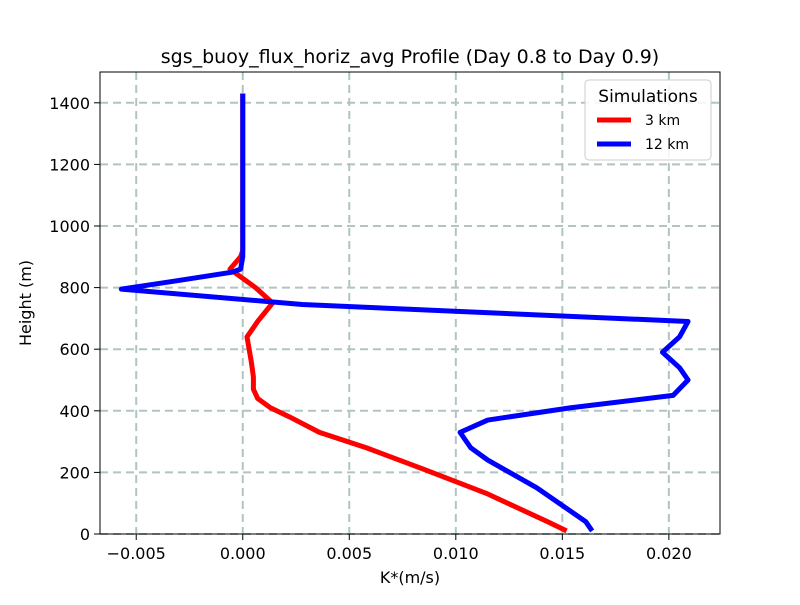 This screenshot has width=800, height=605. I want to click on y-tick-label-3: 600, so click(74, 349).